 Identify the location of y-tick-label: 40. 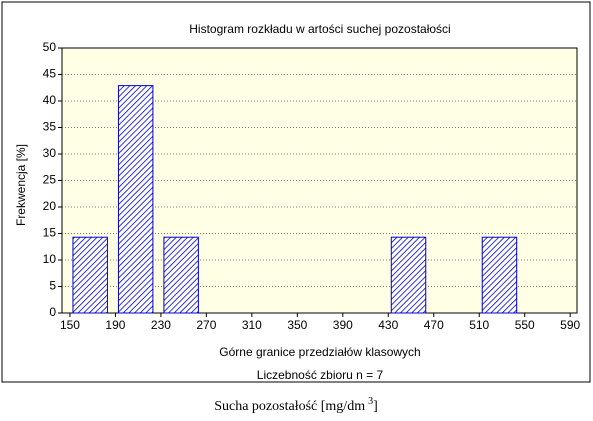
(50, 100).